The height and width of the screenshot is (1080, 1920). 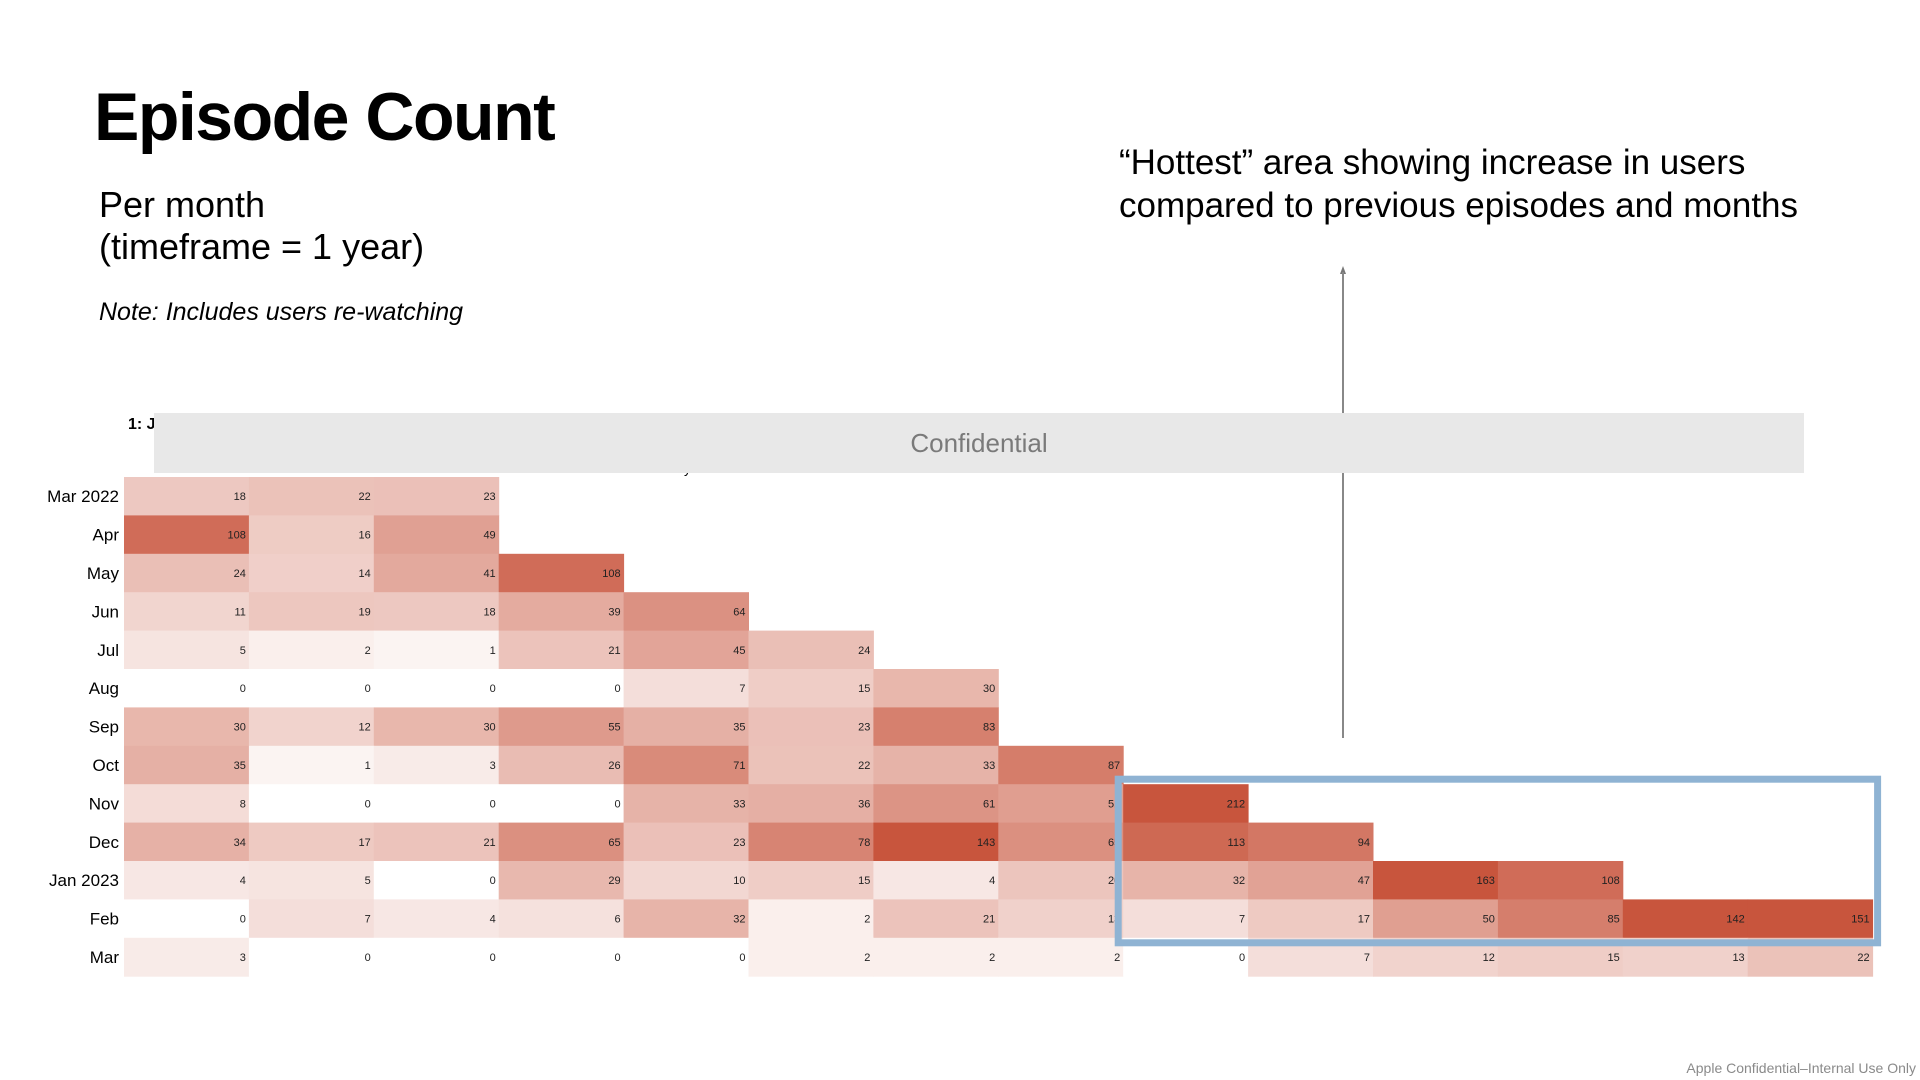 What do you see at coordinates (239, 612) in the screenshot?
I see `cell-value: 11` at bounding box center [239, 612].